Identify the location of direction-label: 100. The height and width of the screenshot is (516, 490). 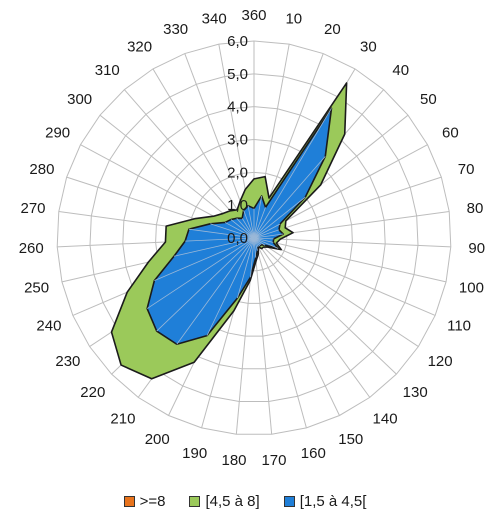
(471, 288).